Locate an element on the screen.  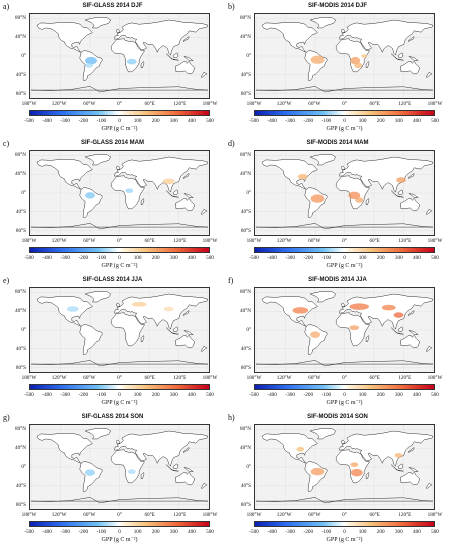
lon-tick-label: 60°W is located at coordinates (314, 104).